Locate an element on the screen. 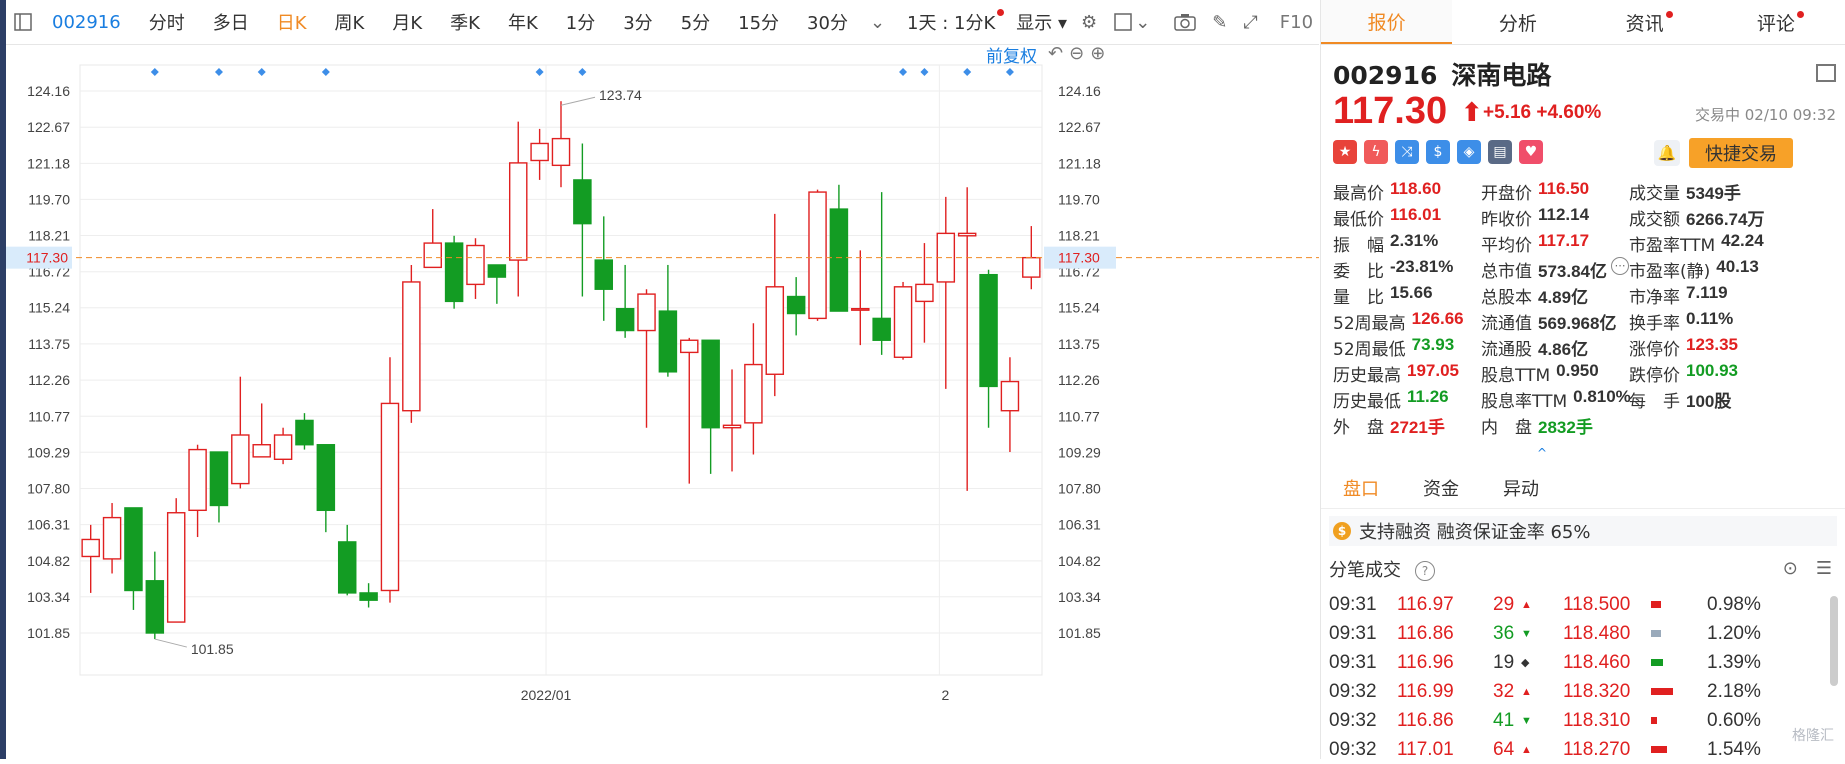 The width and height of the screenshot is (1845, 764). subtab-order-book: 盘口 is located at coordinates (1361, 489).